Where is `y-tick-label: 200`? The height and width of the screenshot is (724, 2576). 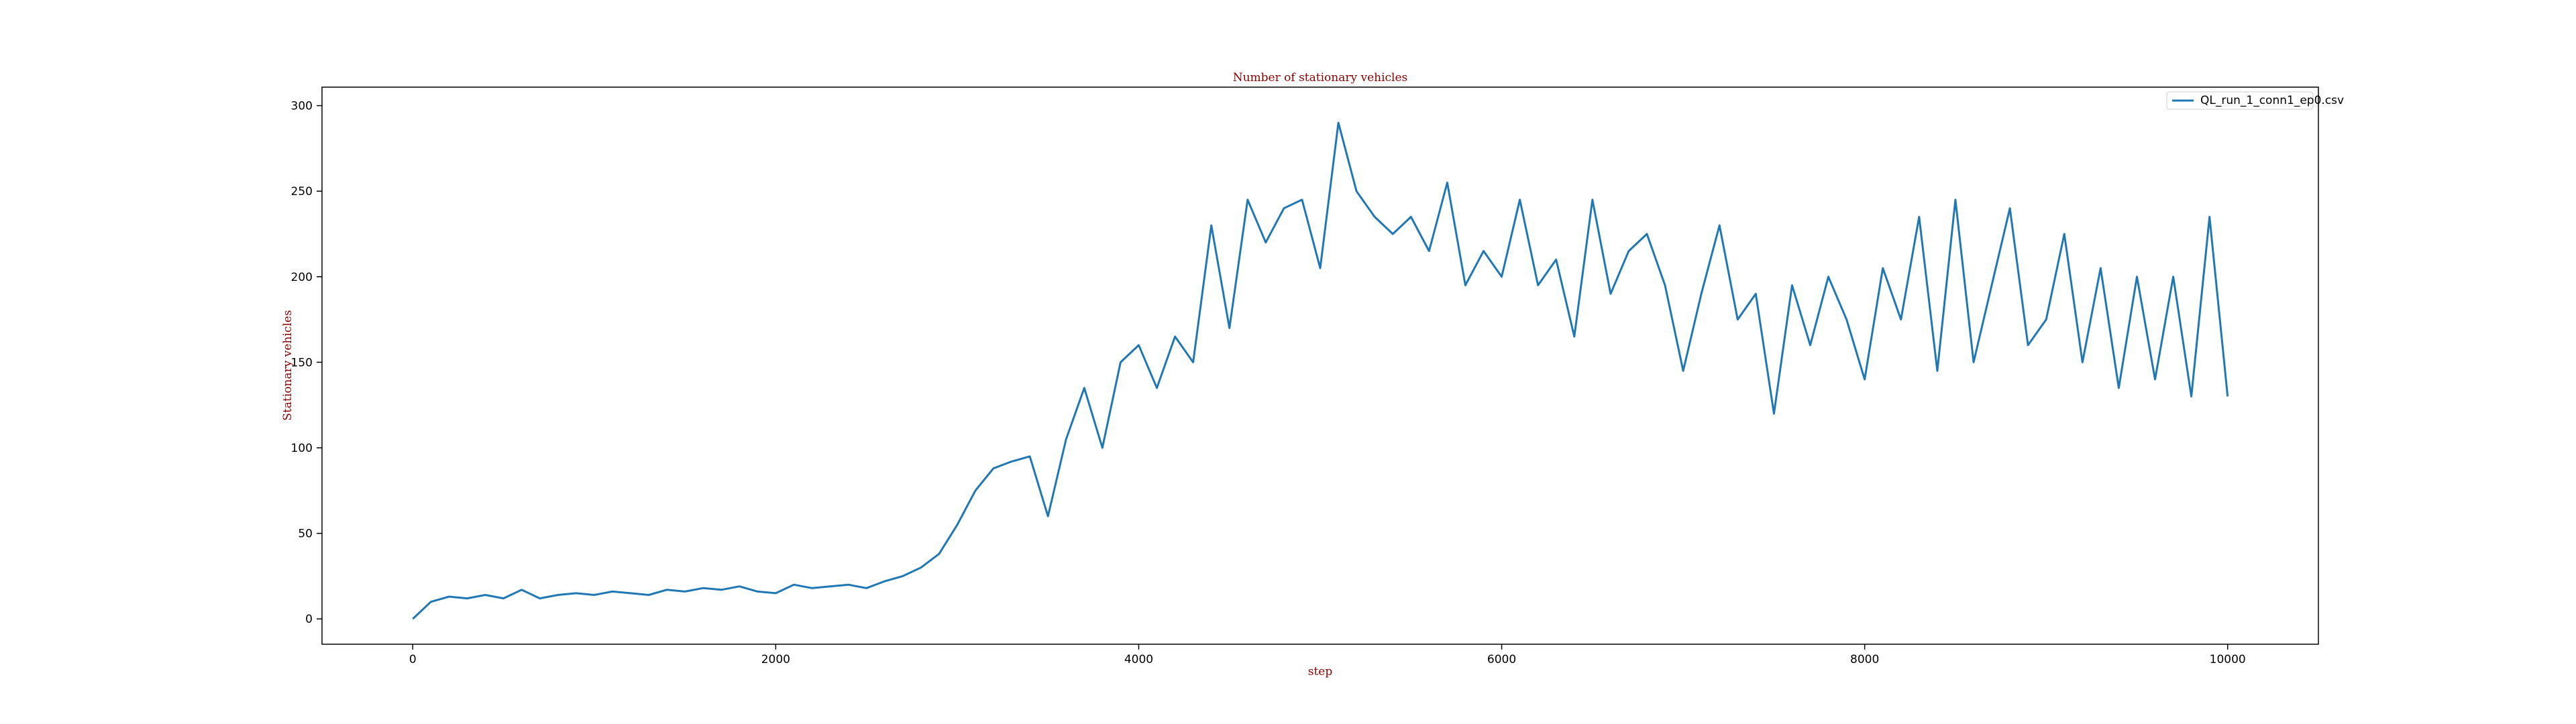 y-tick-label: 200 is located at coordinates (302, 277).